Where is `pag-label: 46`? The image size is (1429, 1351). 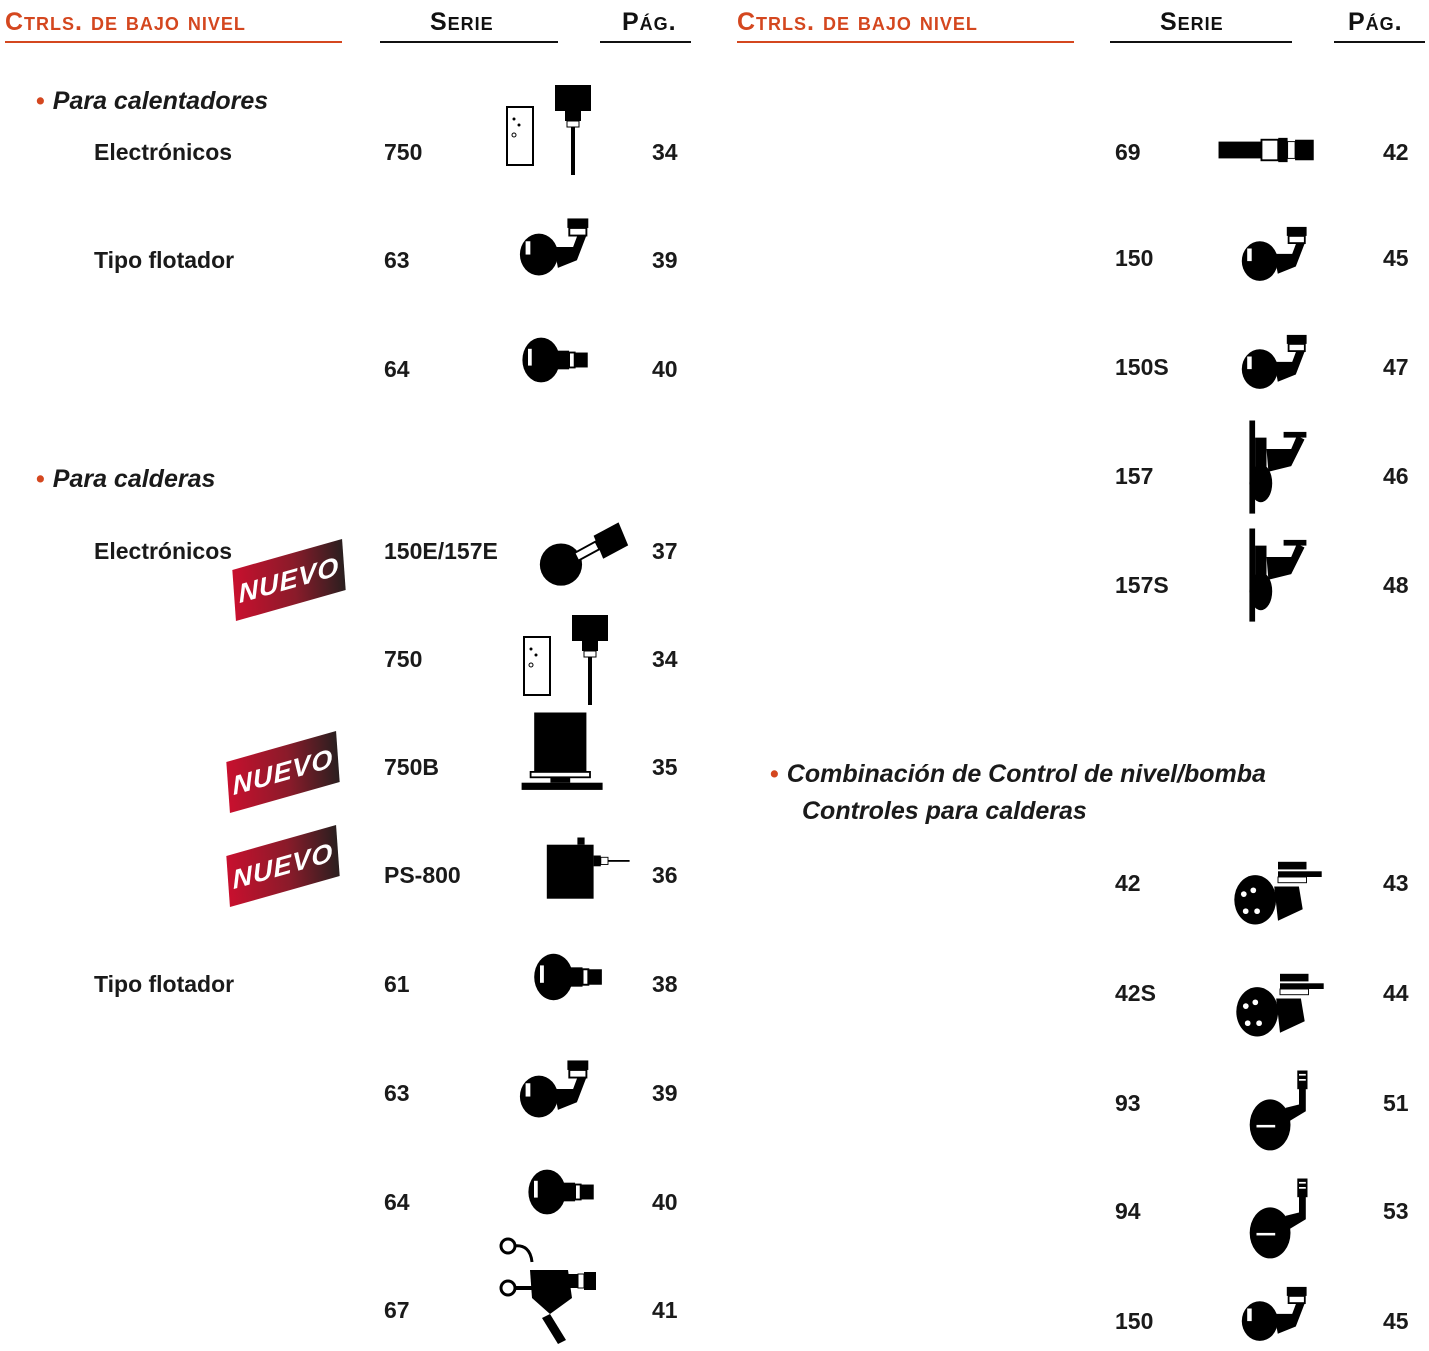 pag-label: 46 is located at coordinates (1396, 476).